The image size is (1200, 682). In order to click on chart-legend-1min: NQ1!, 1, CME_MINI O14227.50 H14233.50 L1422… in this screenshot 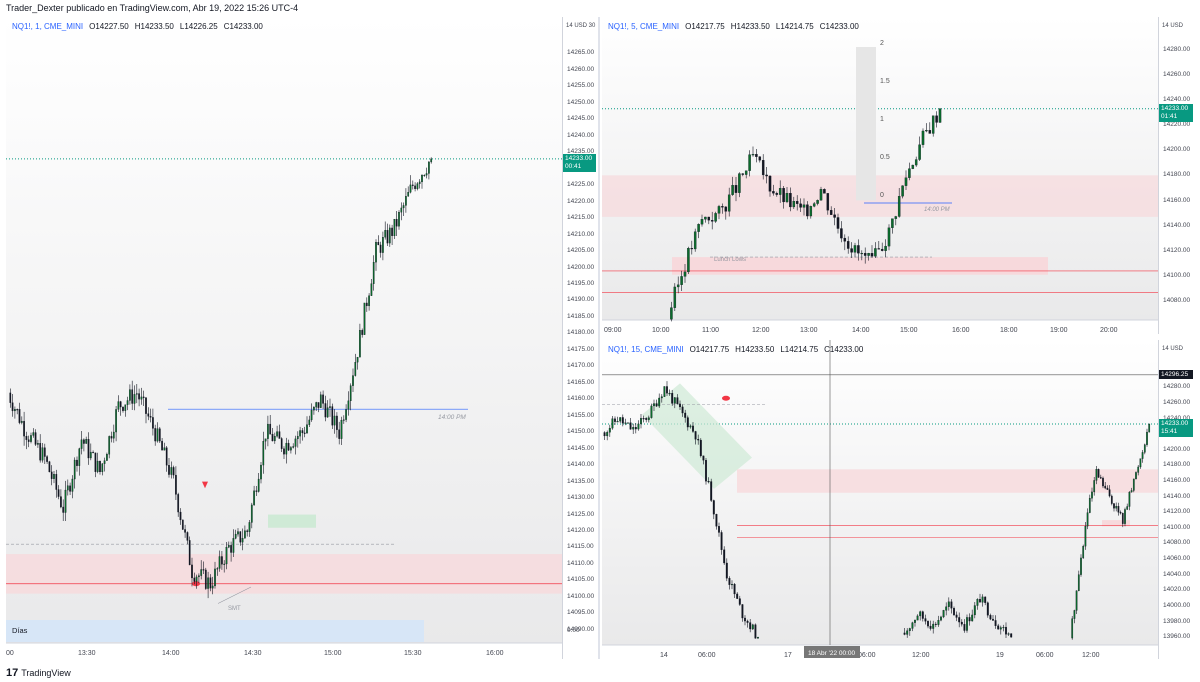, I will do `click(140, 26)`.